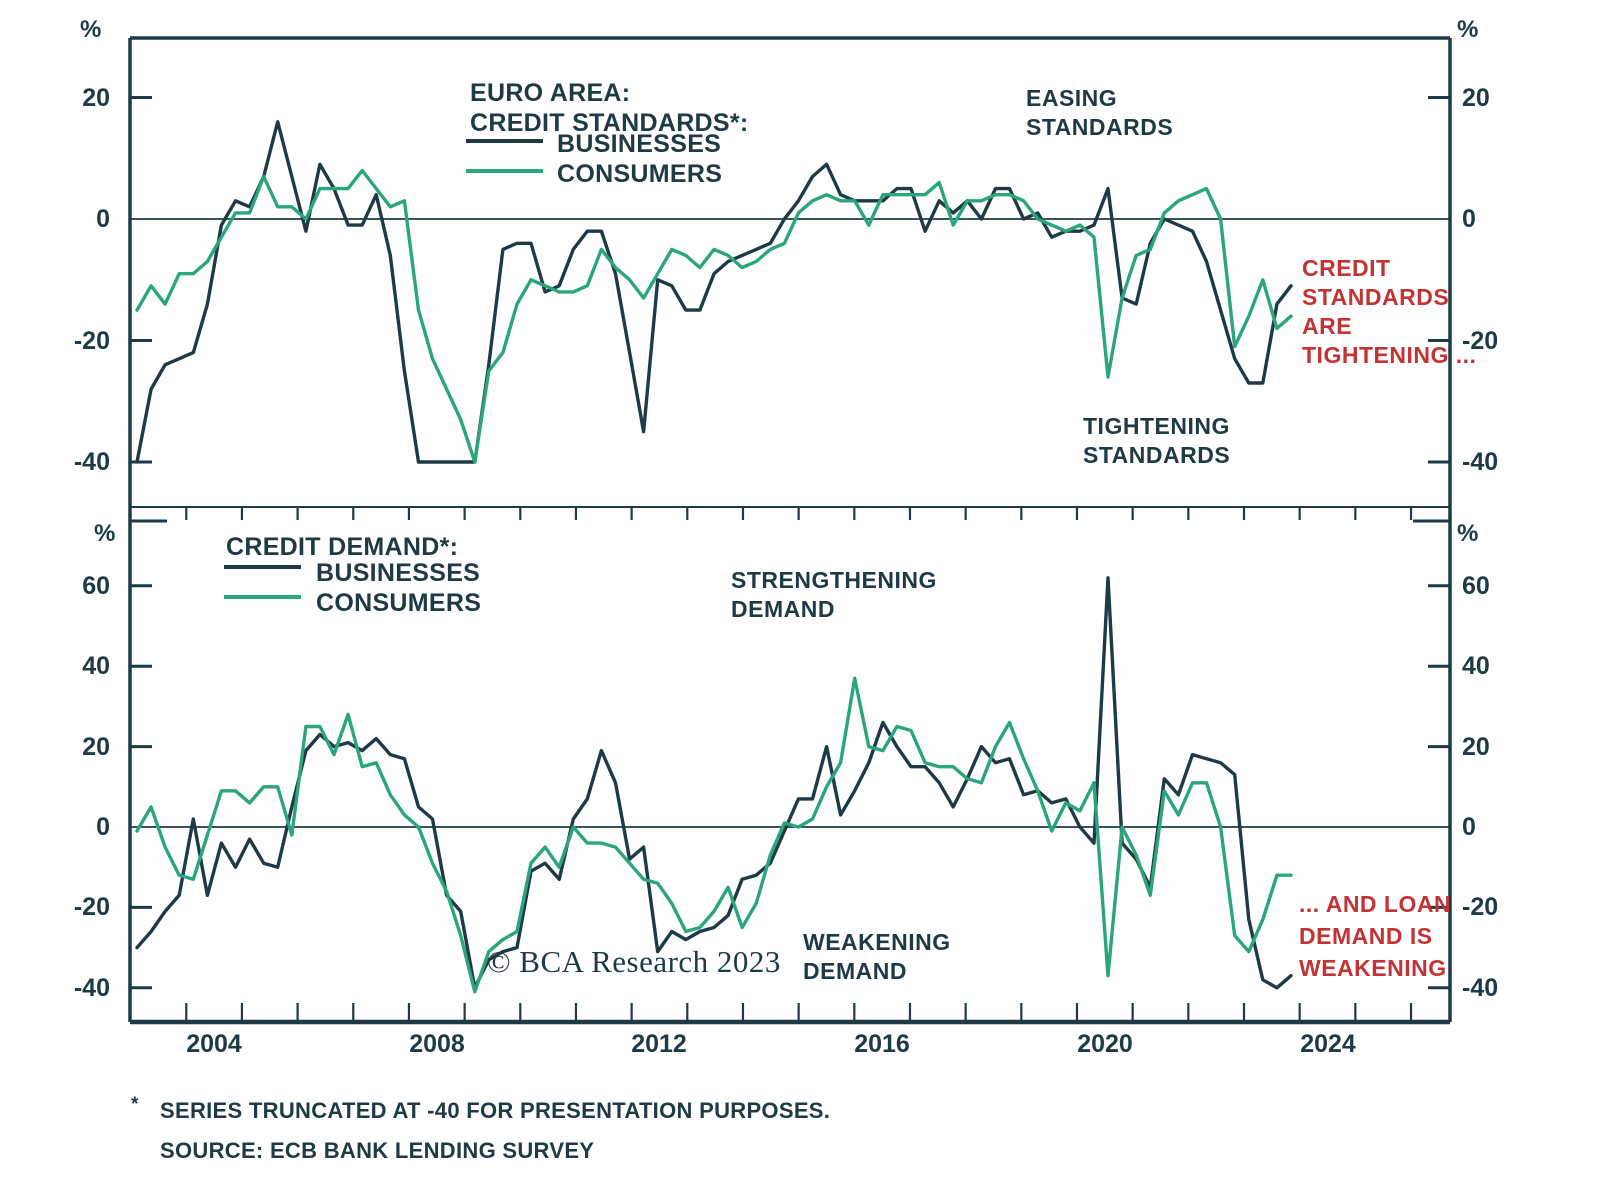  Describe the element at coordinates (609, 123) in the screenshot. I see `top-legend-title-line2: CREDIT STANDARDS*:` at that location.